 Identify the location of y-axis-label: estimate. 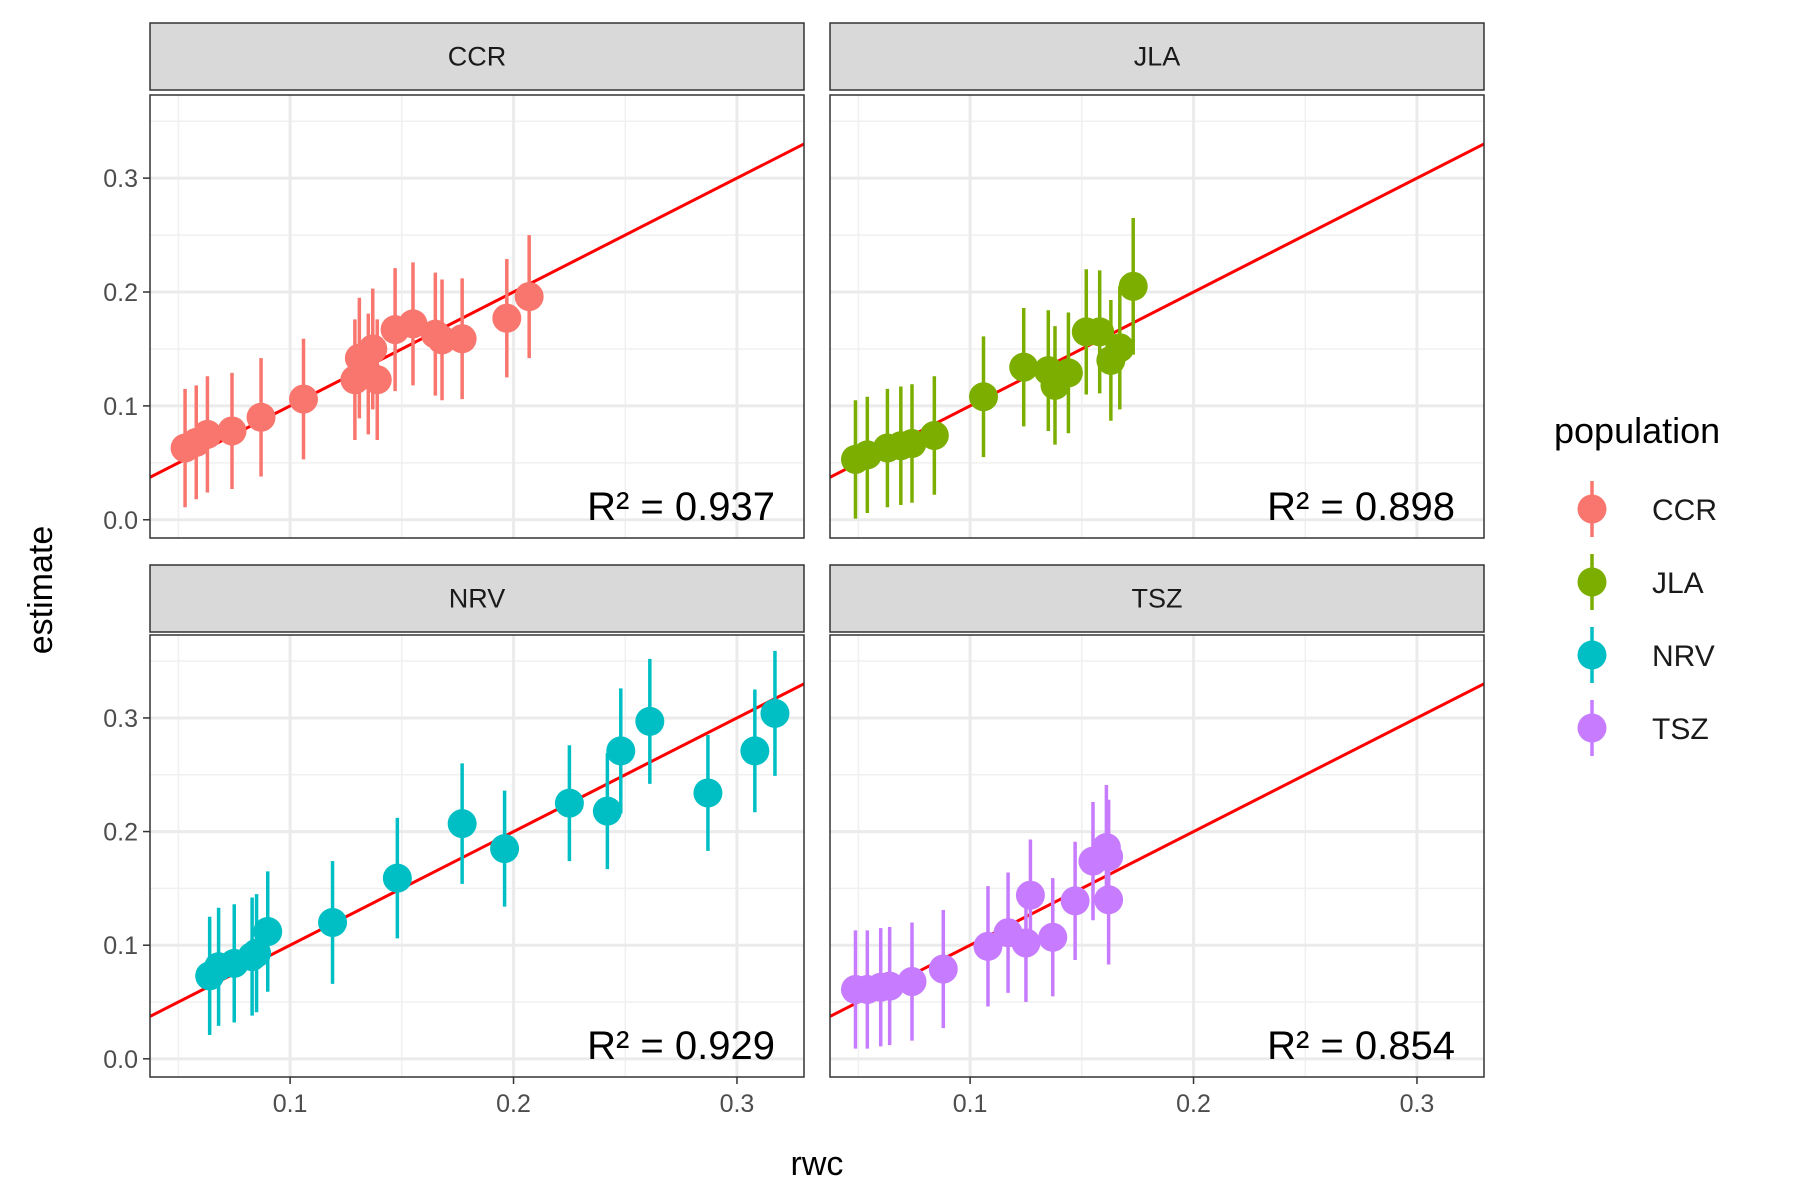
(41, 590).